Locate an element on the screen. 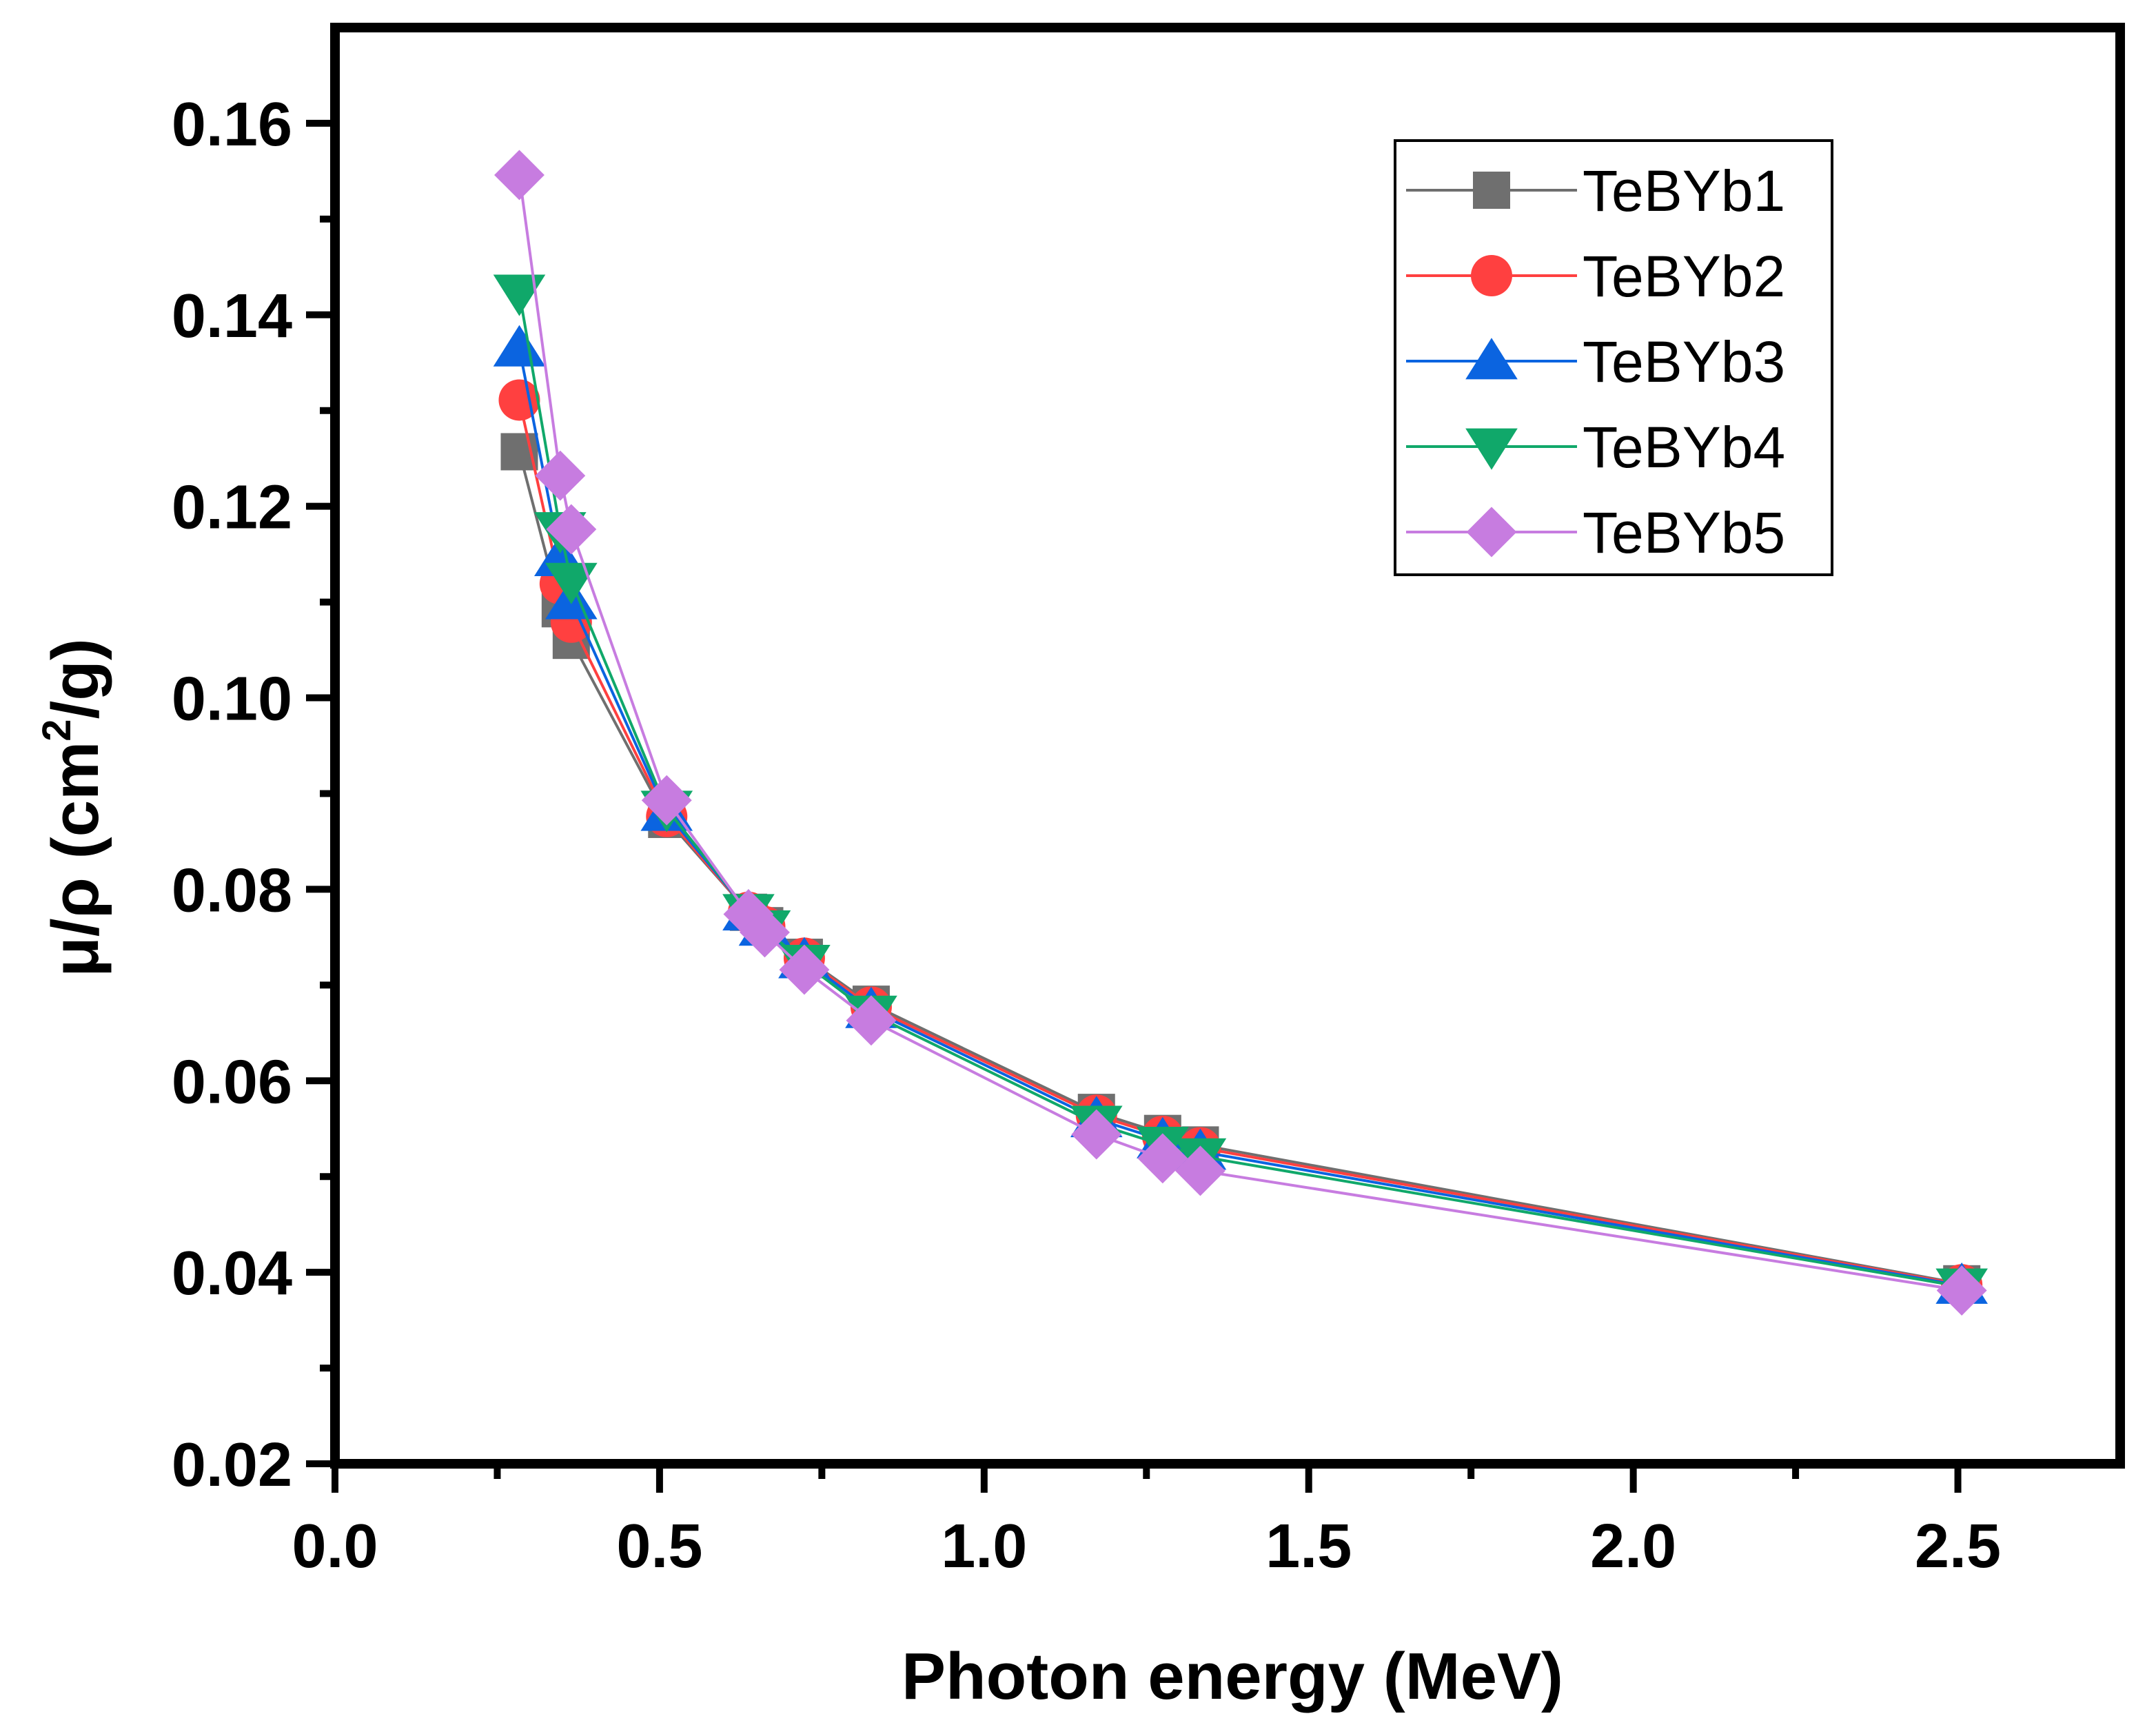  y-tick-label: 0.08 is located at coordinates (232, 890).